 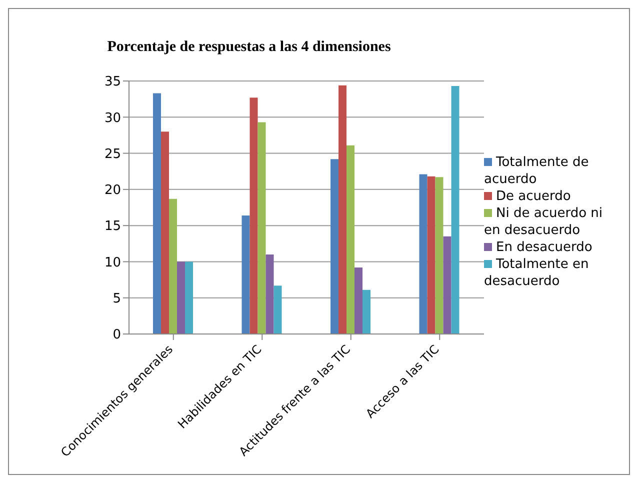 What do you see at coordinates (112, 82) in the screenshot?
I see `y-tick-label: 35` at bounding box center [112, 82].